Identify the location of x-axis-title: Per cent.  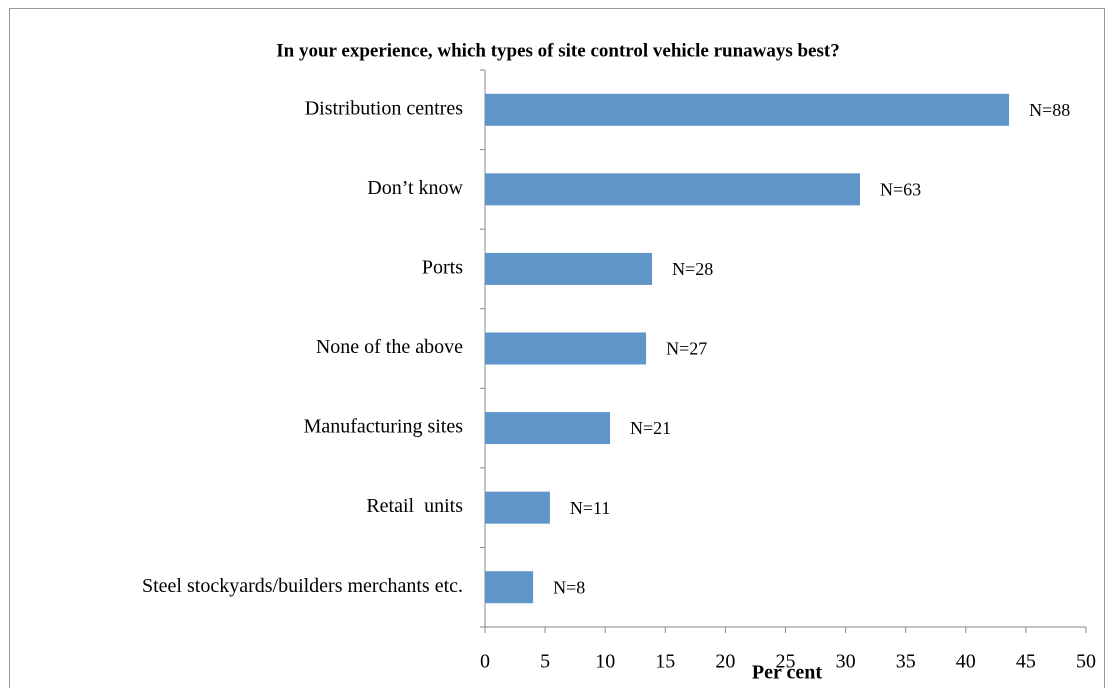
(787, 673).